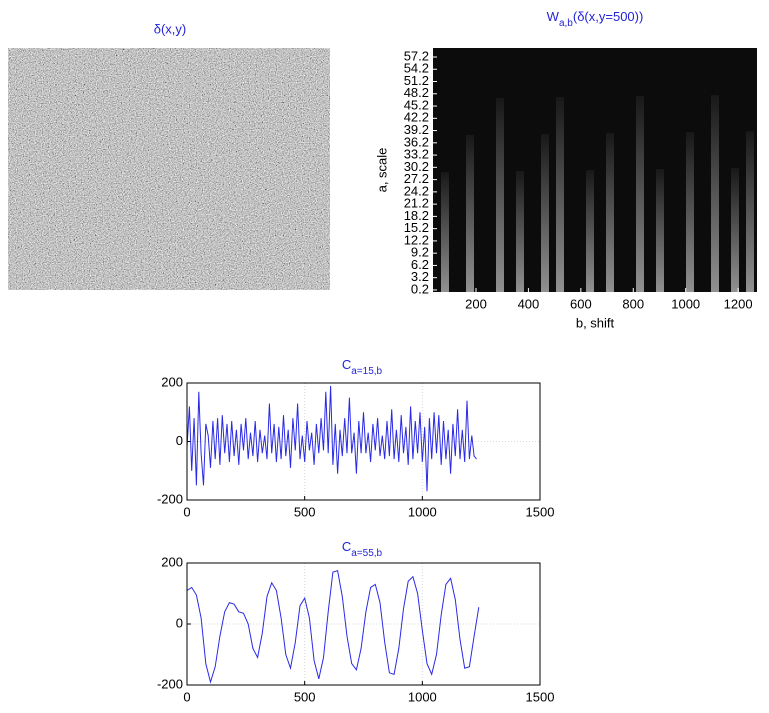 The width and height of the screenshot is (769, 713). What do you see at coordinates (608, 16) in the screenshot?
I see `title-rest: (δ(x,y=500))` at bounding box center [608, 16].